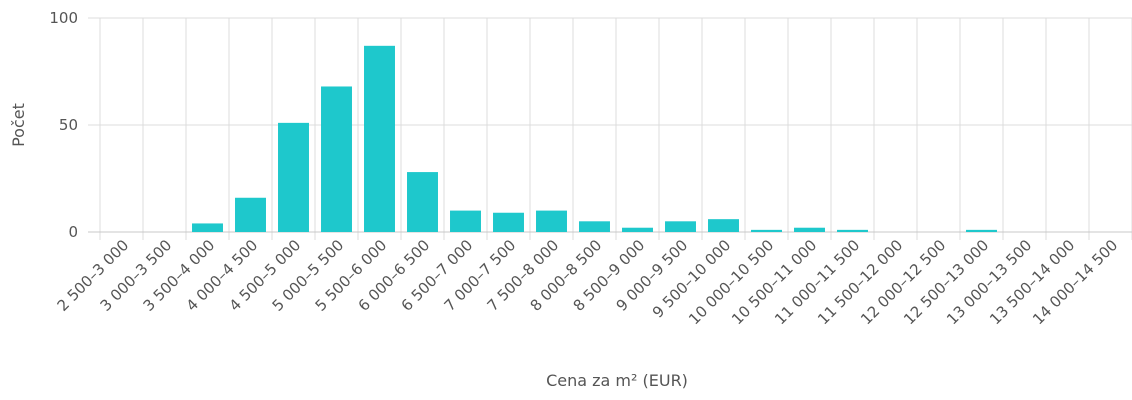 This screenshot has height=400, width=1132. I want to click on bar-6500–7000, so click(465, 221).